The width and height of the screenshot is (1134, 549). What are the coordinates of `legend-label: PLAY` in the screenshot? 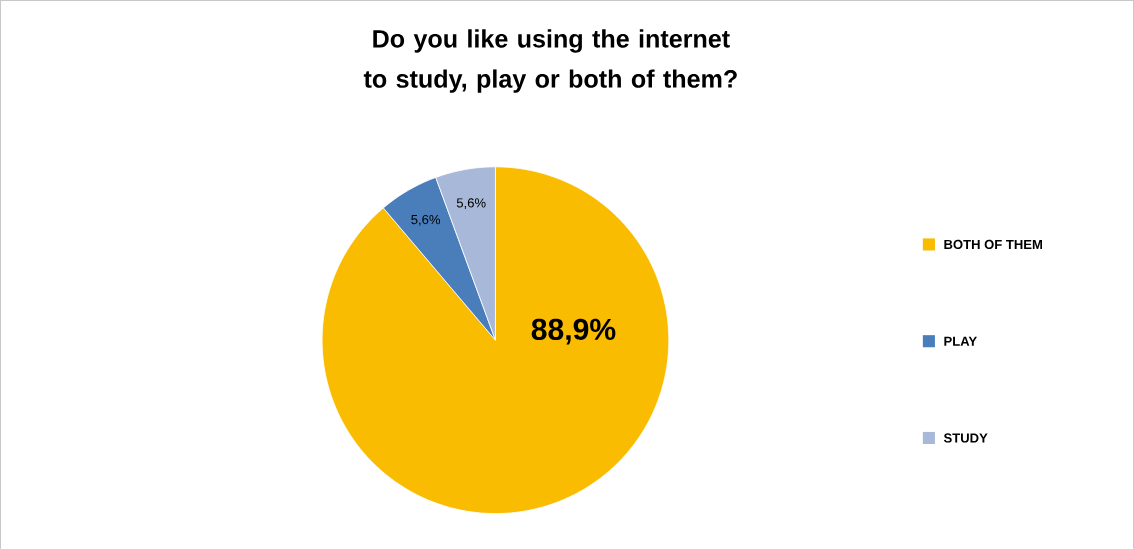 It's located at (960, 341).